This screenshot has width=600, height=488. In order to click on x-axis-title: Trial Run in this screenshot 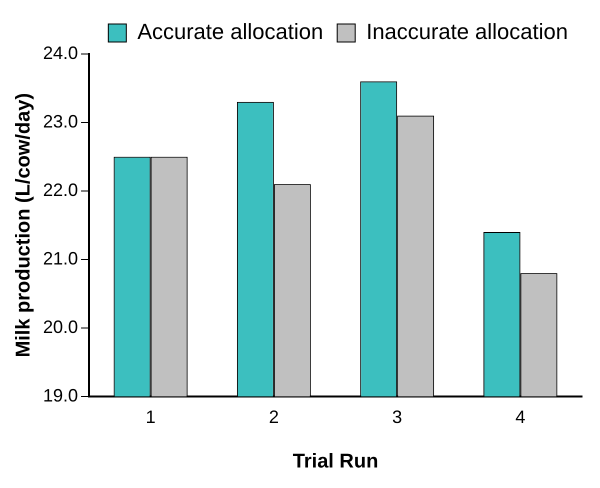, I will do `click(335, 461)`.